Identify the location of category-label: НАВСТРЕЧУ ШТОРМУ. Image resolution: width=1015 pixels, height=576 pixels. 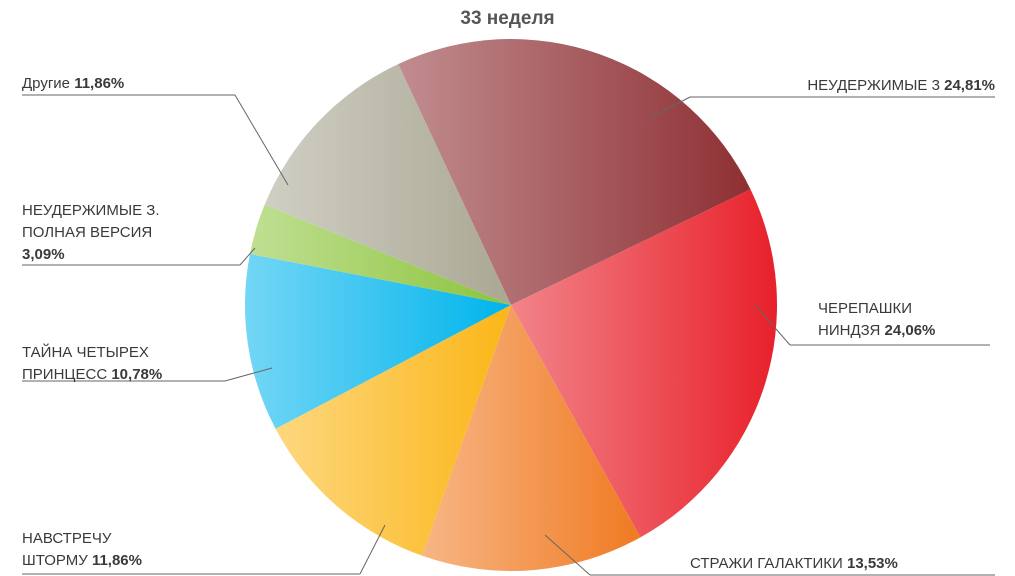
(67, 549).